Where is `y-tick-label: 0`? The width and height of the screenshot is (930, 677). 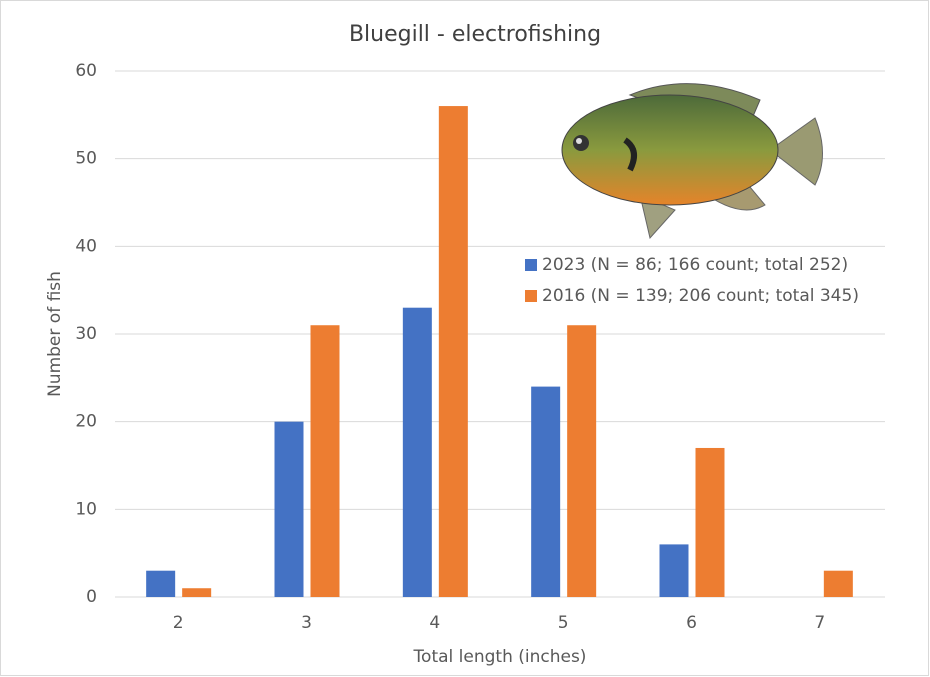 y-tick-label: 0 is located at coordinates (91, 597).